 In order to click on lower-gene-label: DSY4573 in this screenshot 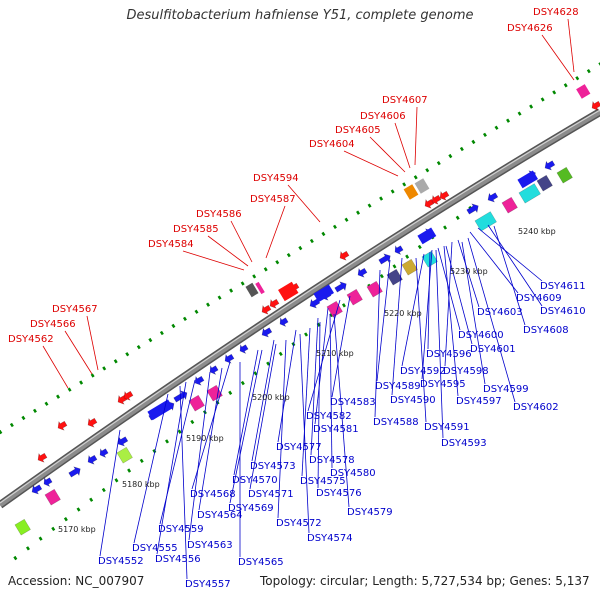, I will do `click(273, 466)`.